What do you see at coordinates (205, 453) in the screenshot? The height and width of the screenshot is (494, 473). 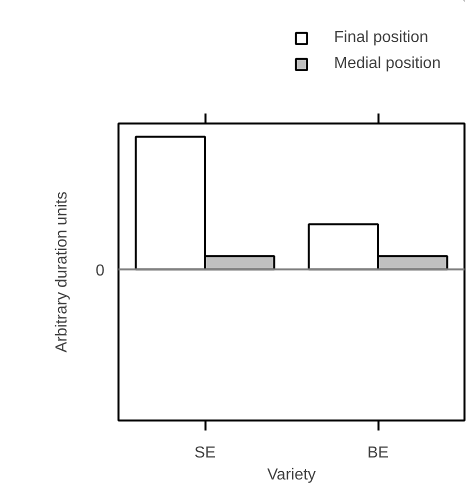 I see `x-tick-label: SE` at bounding box center [205, 453].